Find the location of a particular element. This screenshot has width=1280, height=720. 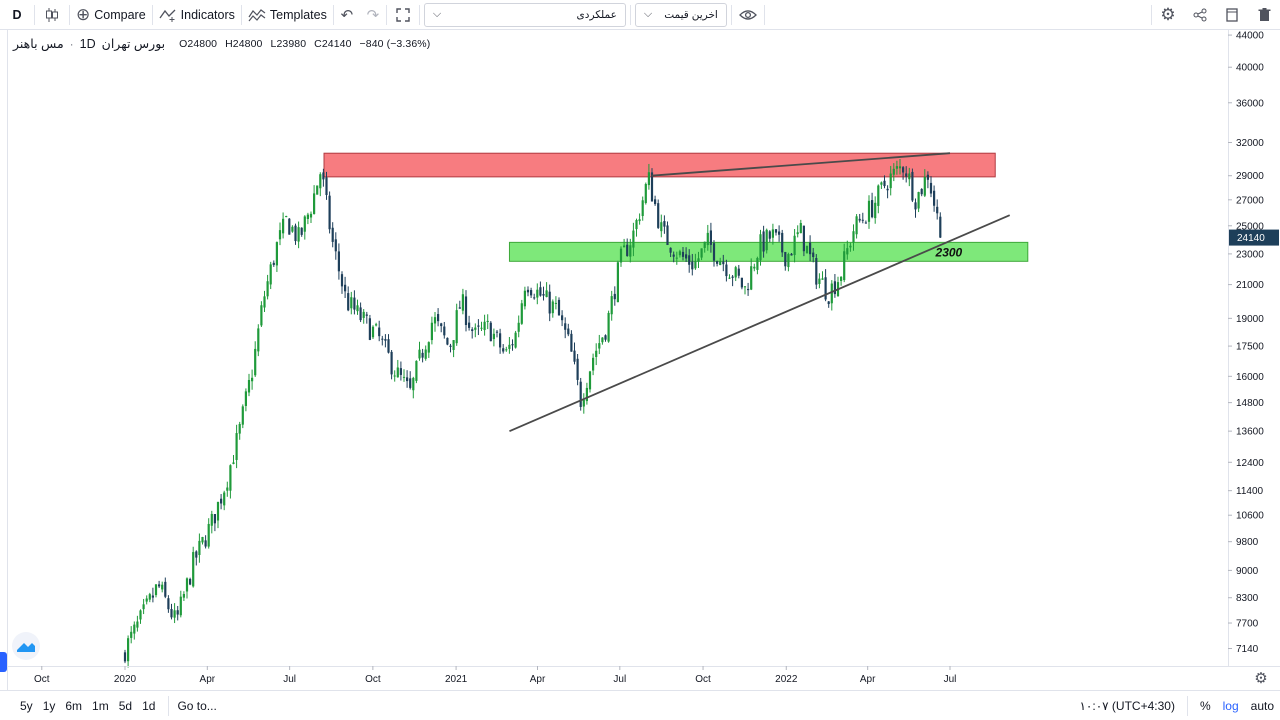

x-tick-label: 2020 is located at coordinates (125, 679).